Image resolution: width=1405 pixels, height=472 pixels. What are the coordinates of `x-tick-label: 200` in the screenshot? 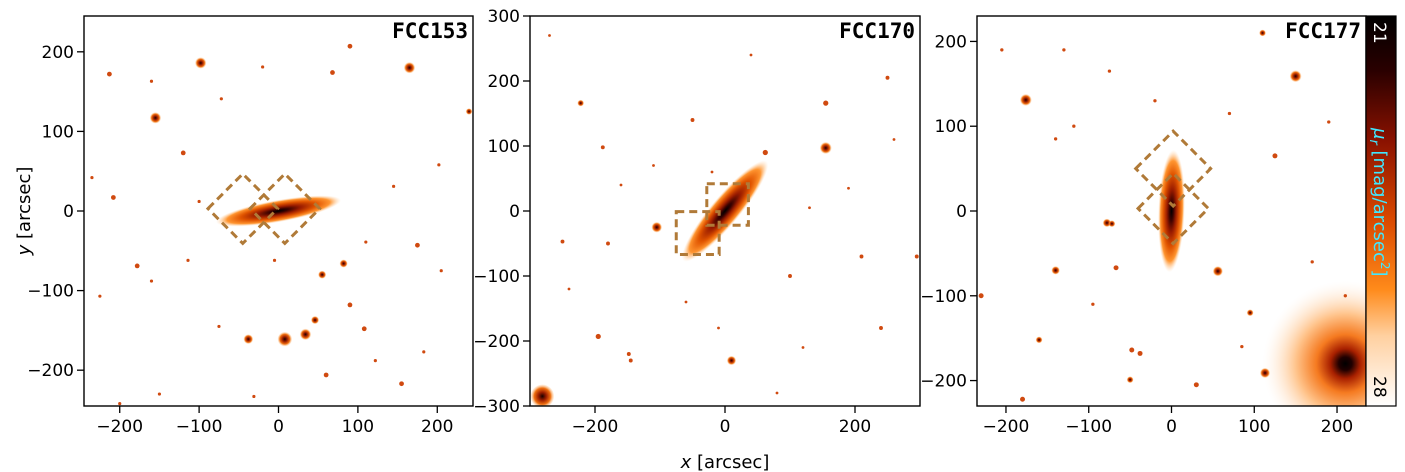 It's located at (437, 427).